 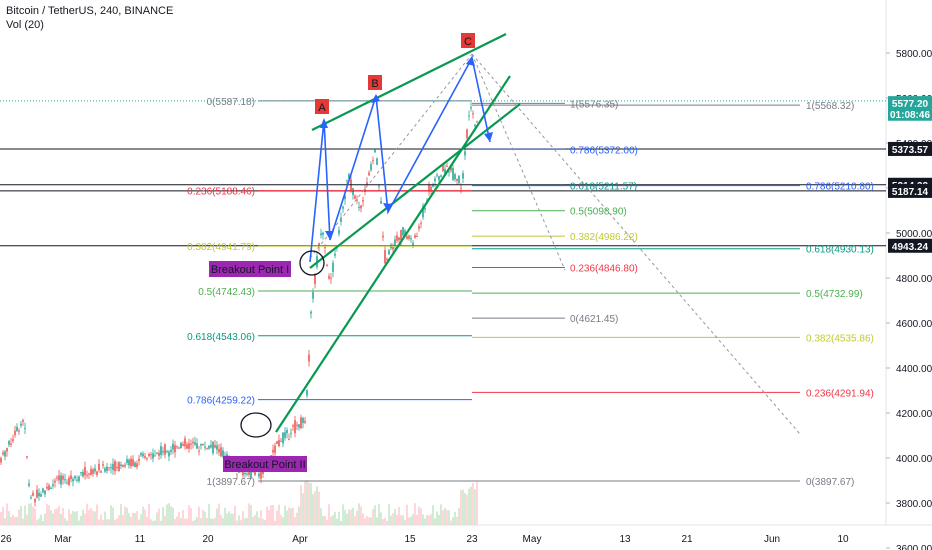 What do you see at coordinates (914, 459) in the screenshot?
I see `y-tick-label: 4000.00` at bounding box center [914, 459].